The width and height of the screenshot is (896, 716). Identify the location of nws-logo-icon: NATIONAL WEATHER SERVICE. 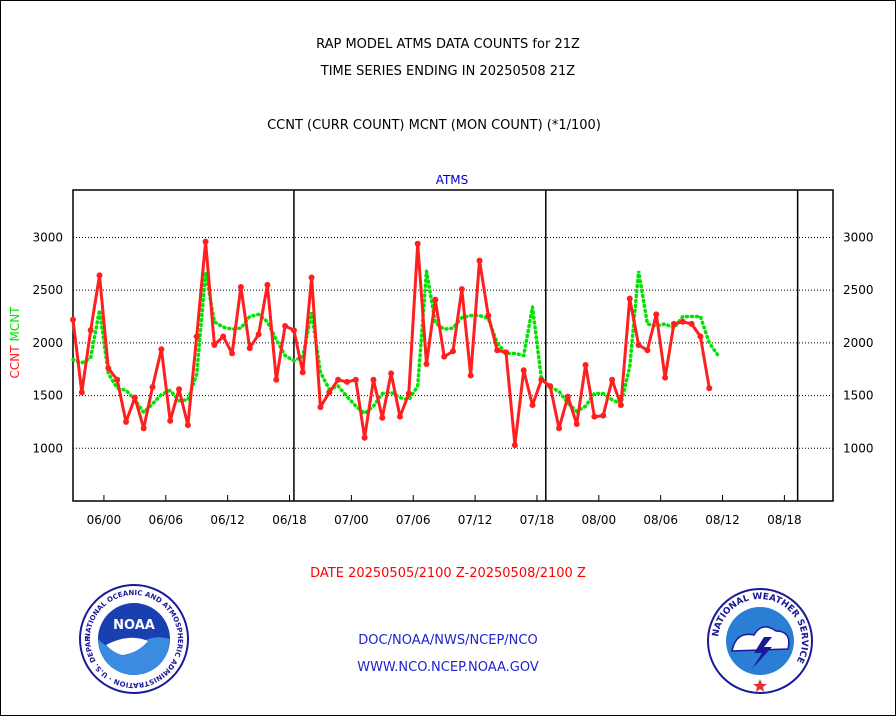
(760, 641).